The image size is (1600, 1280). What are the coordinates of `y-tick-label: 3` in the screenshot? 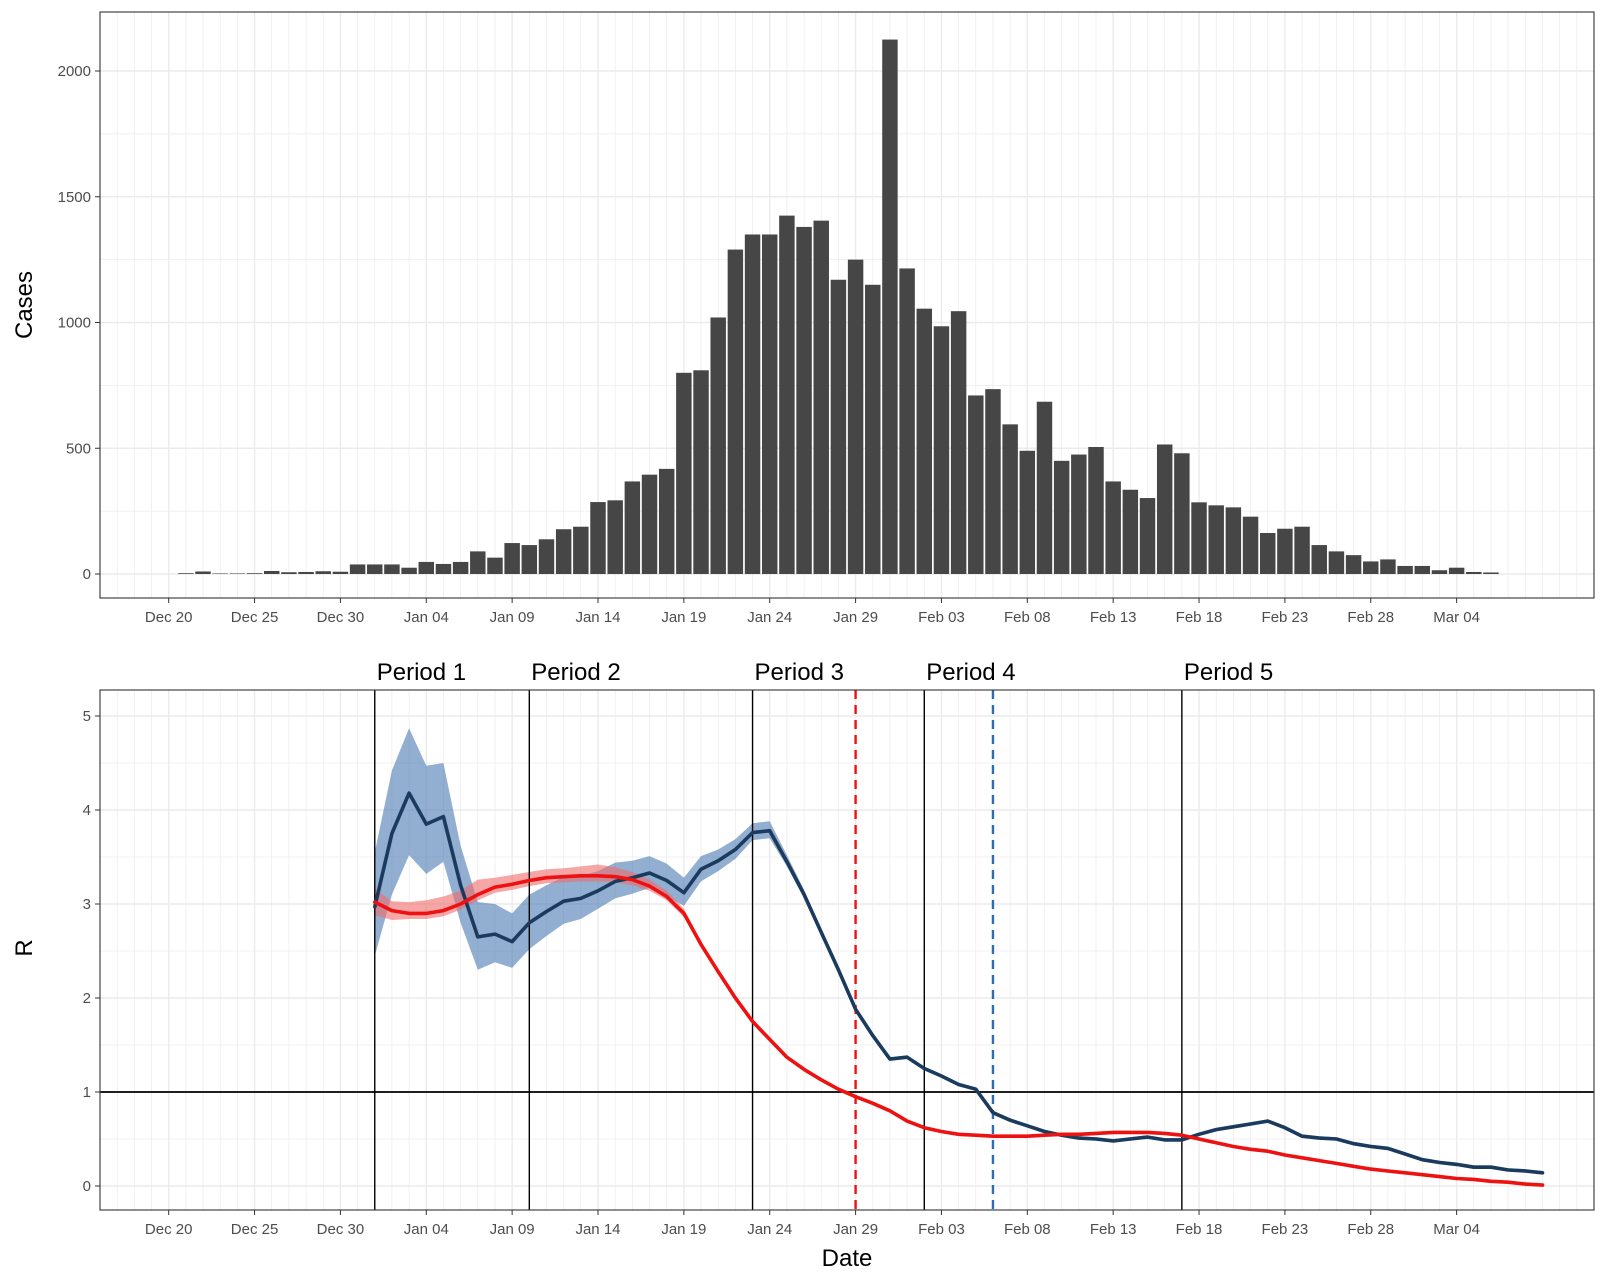 It's located at (87, 904).